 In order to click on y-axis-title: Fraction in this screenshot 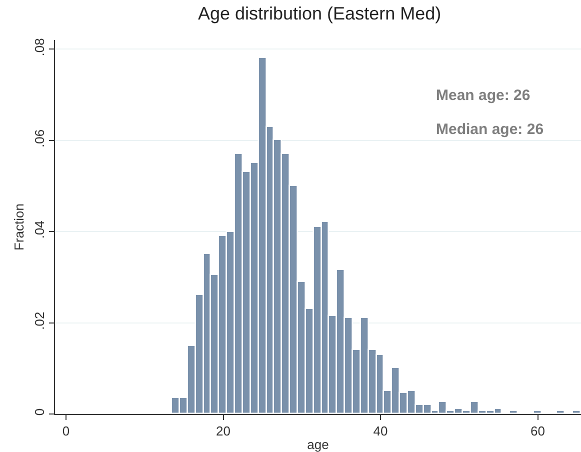, I will do `click(19, 227)`.